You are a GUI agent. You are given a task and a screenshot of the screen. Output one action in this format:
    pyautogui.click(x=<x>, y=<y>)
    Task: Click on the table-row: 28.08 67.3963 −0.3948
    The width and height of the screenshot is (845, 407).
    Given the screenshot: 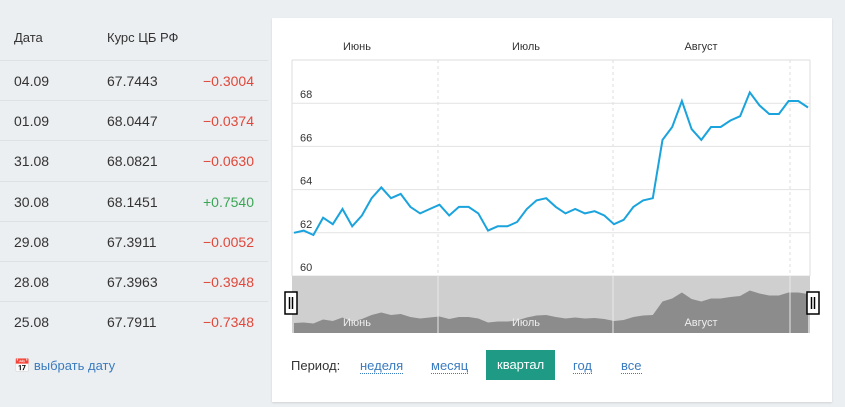 What is the action you would take?
    pyautogui.click(x=134, y=281)
    